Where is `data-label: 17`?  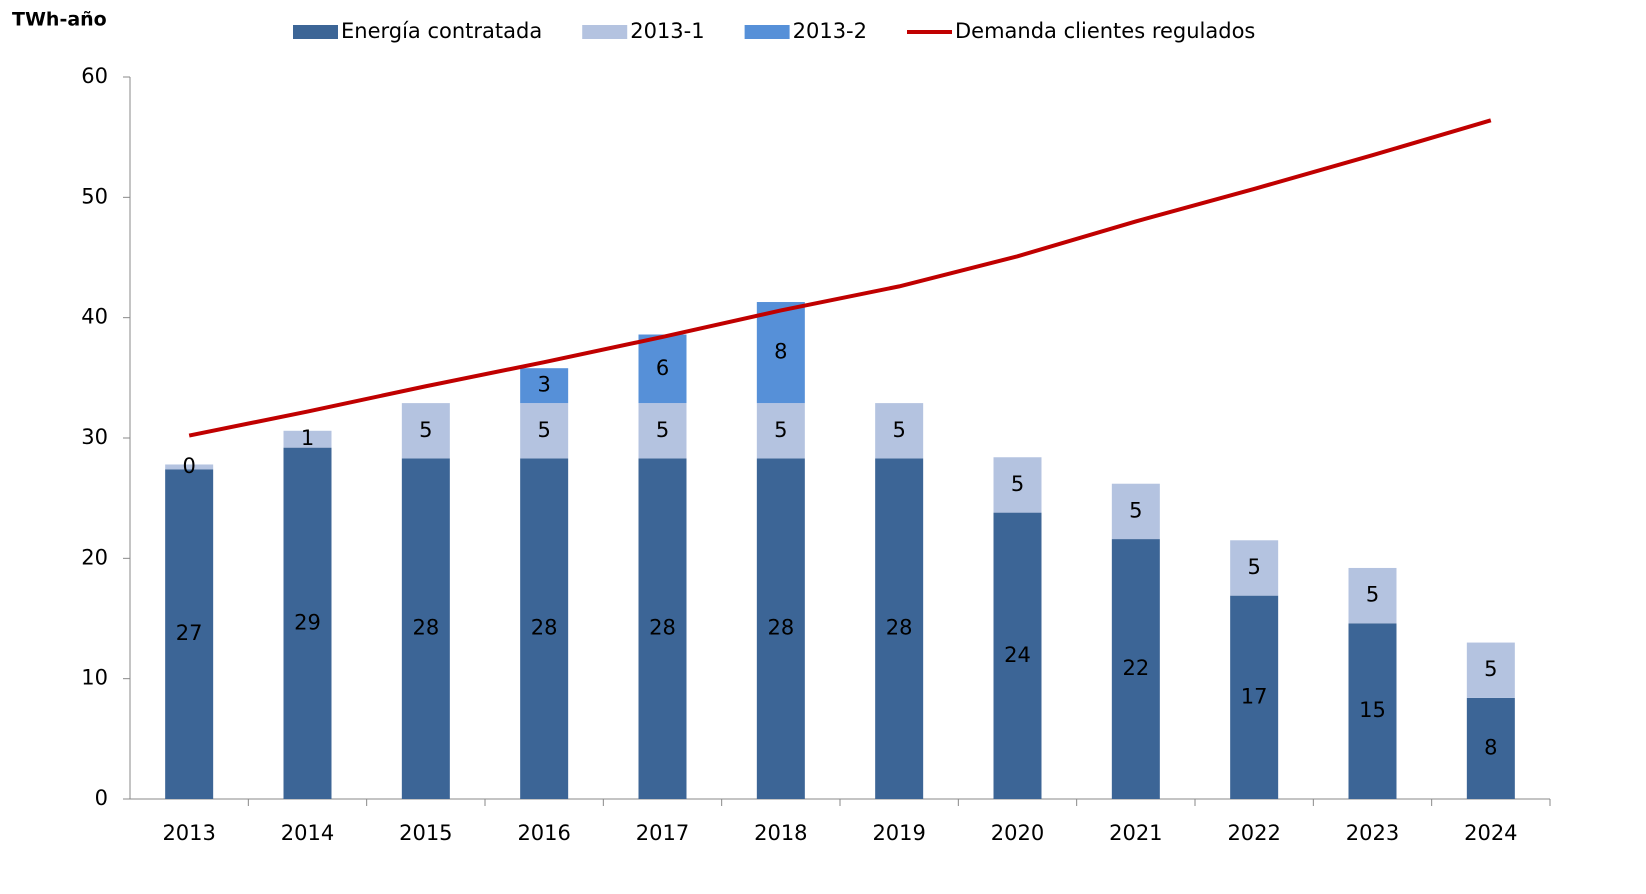 data-label: 17 is located at coordinates (1254, 696).